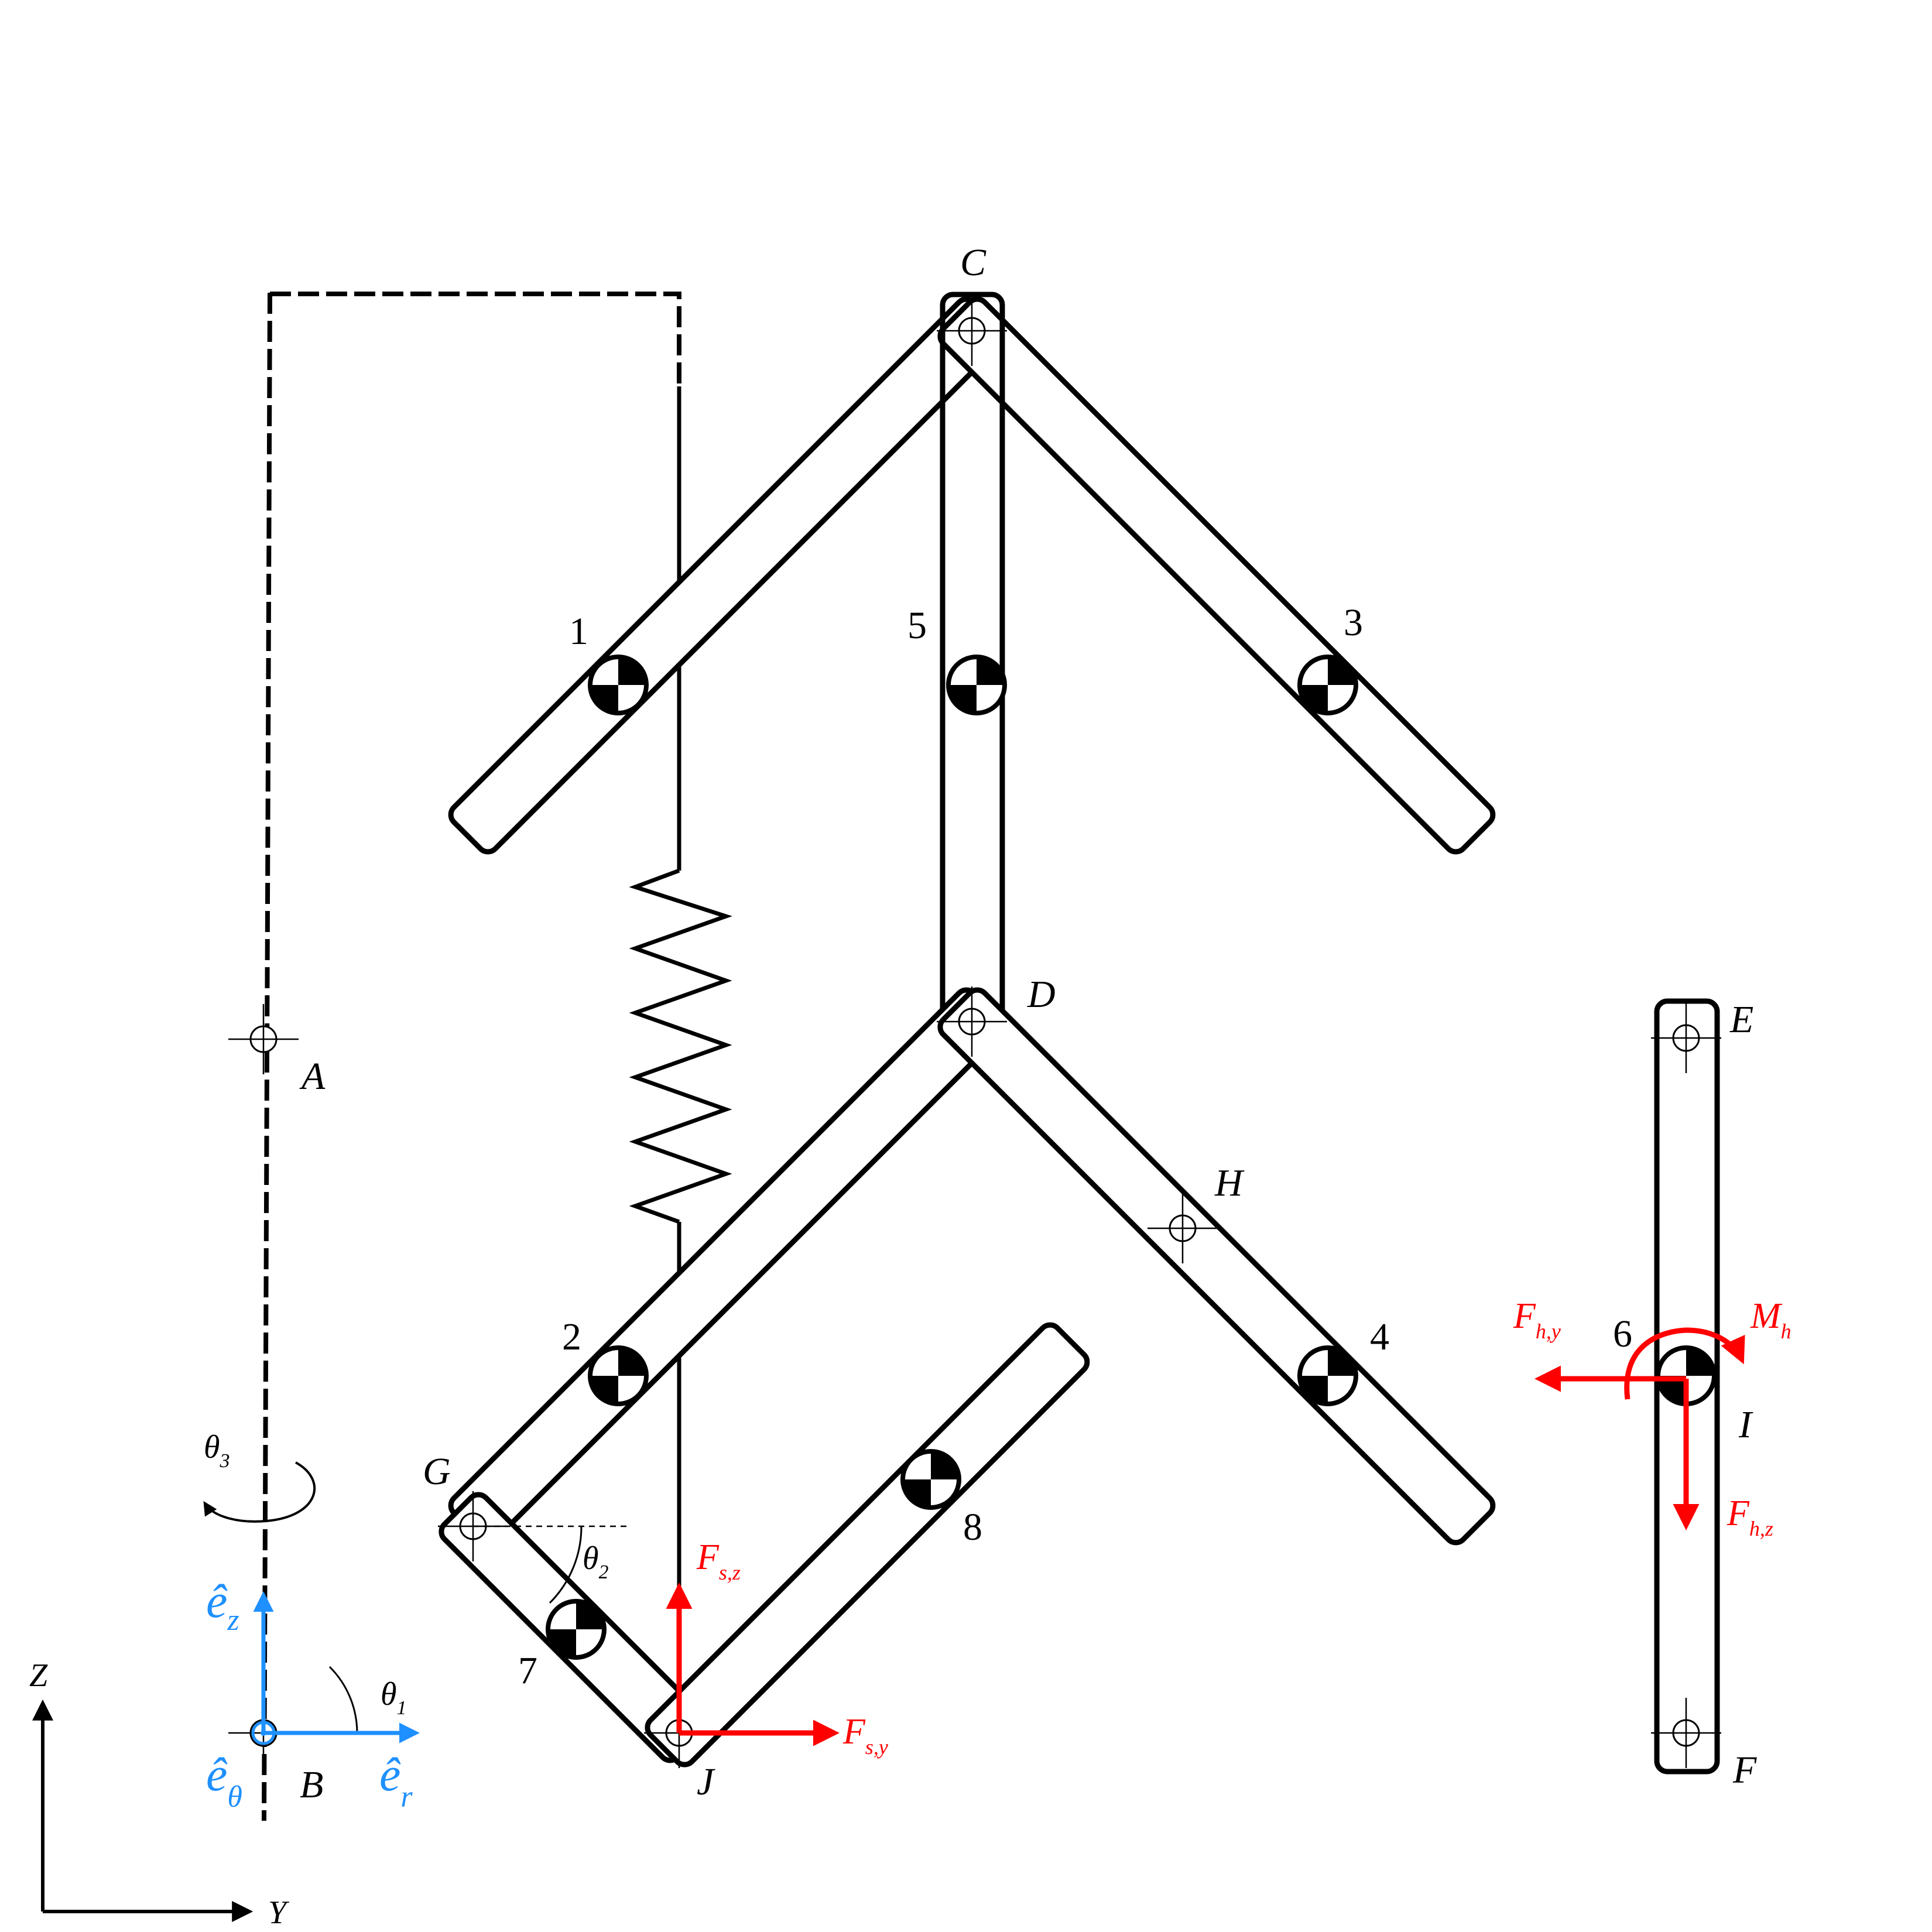 This screenshot has height=1932, width=1932. What do you see at coordinates (972, 1527) in the screenshot?
I see `link-8-label: 8` at bounding box center [972, 1527].